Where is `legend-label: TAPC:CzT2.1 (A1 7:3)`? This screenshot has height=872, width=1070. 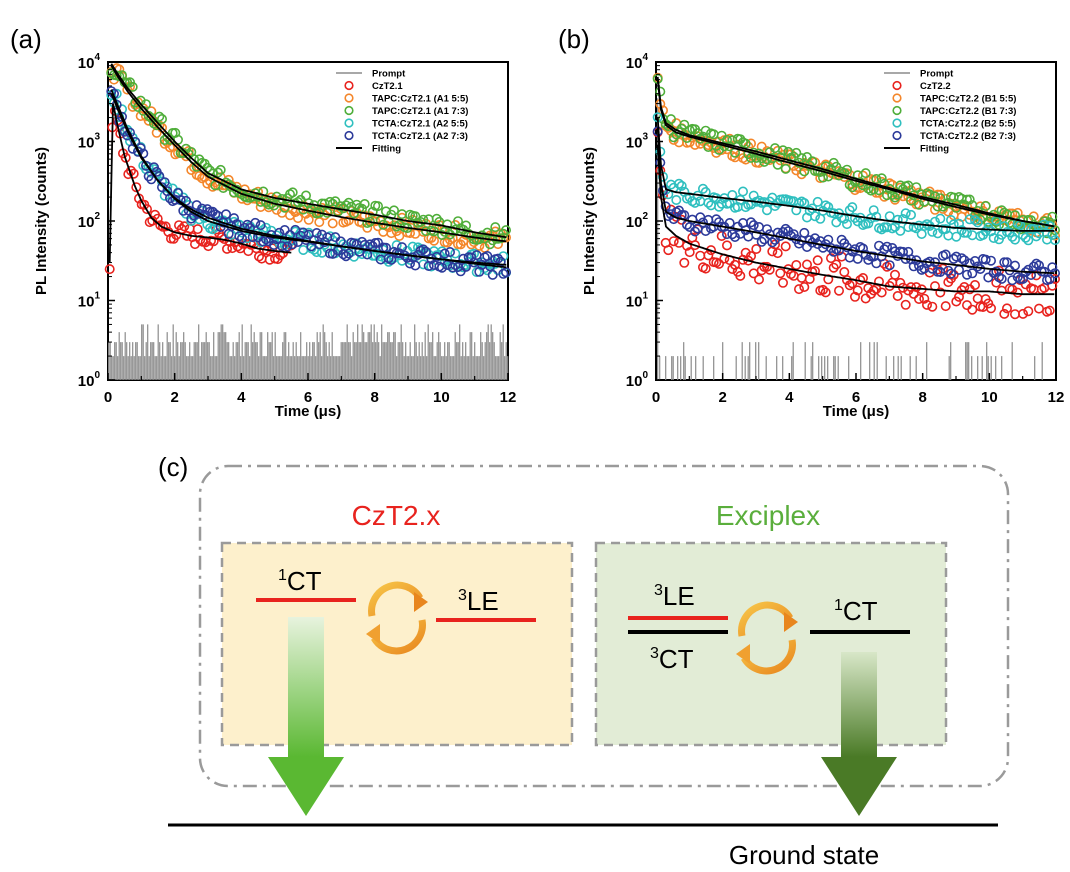
legend-label: TAPC:CzT2.1 (A1 7:3) is located at coordinates (420, 111).